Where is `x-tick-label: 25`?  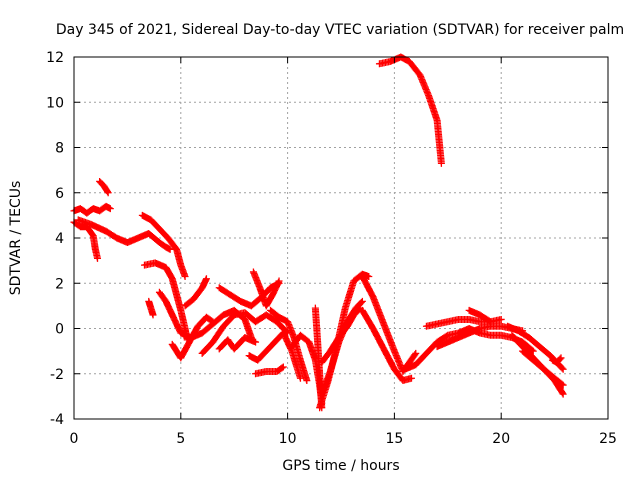
x-tick-label: 25 is located at coordinates (608, 439).